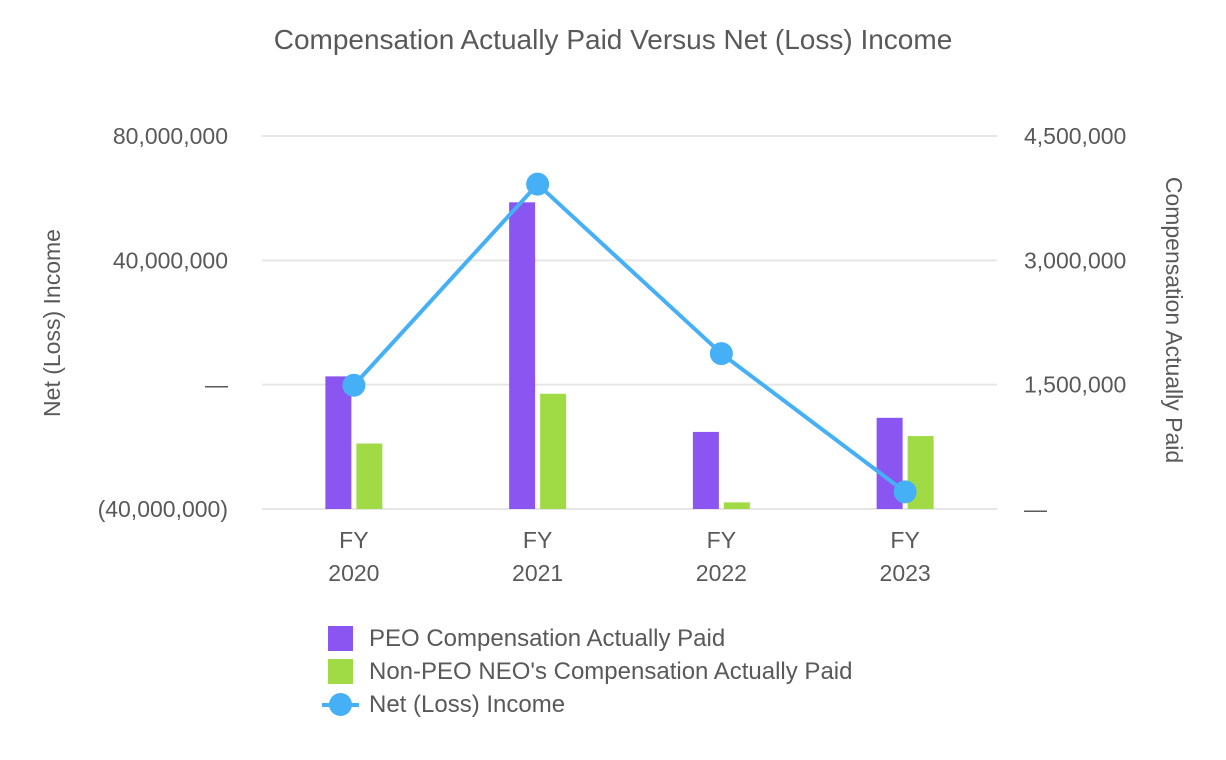 The width and height of the screenshot is (1226, 760). Describe the element at coordinates (340, 638) in the screenshot. I see `legend-swatch-peo` at that location.